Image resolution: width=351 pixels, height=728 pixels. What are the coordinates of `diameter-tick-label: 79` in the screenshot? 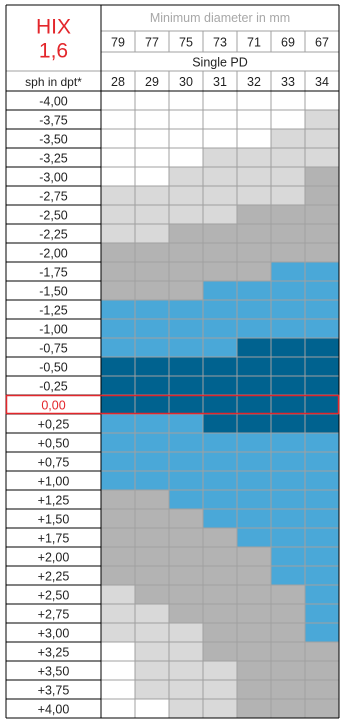 It's located at (118, 43).